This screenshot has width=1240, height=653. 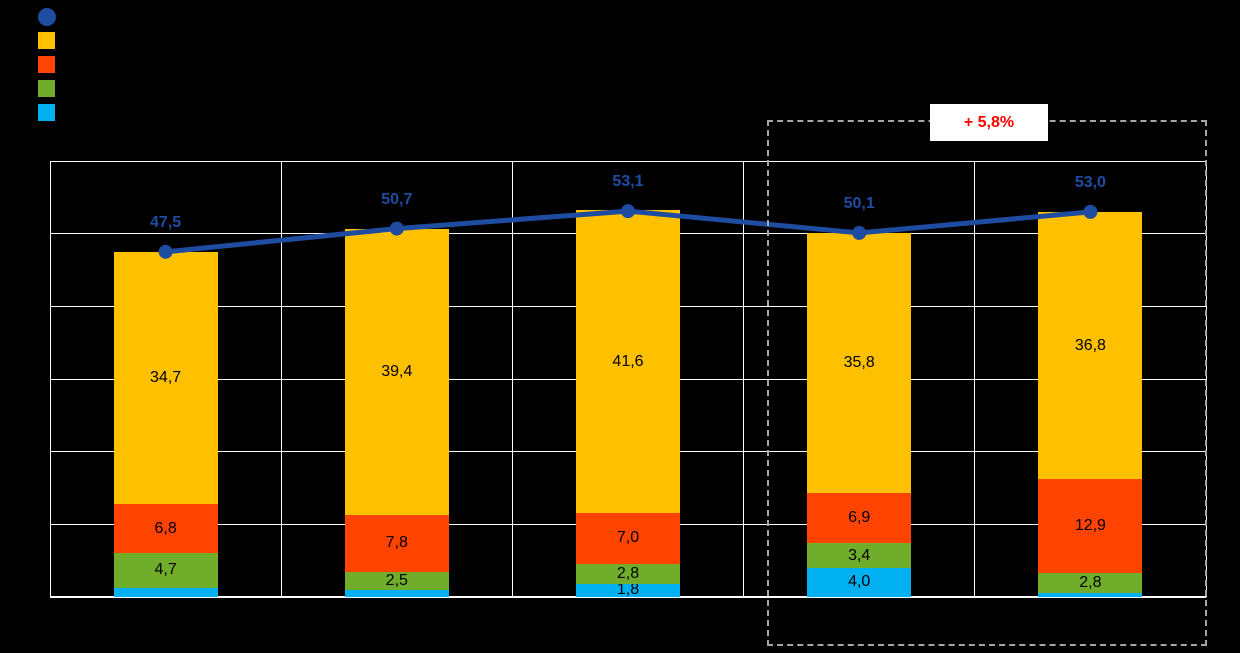 I want to click on segment-label-orange: 34,7, so click(x=166, y=377).